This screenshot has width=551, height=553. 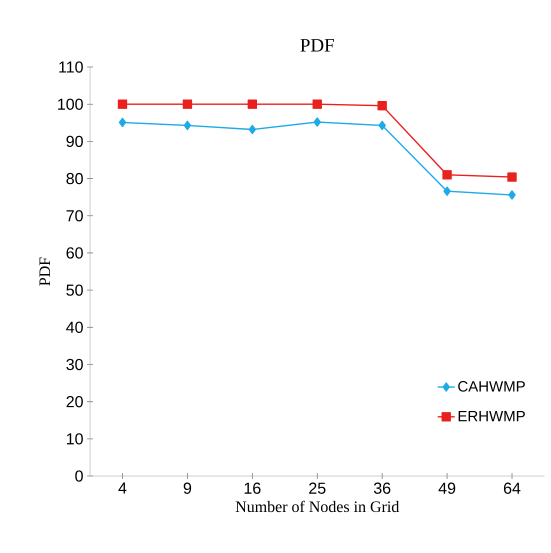 I want to click on x-tick-label: 25, so click(x=317, y=488).